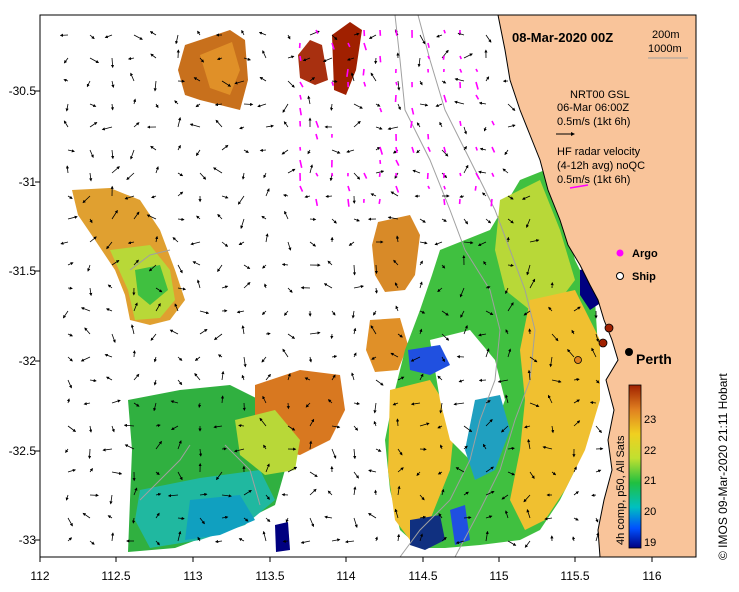  Describe the element at coordinates (578, 360) in the screenshot. I see `ship-marker` at that location.